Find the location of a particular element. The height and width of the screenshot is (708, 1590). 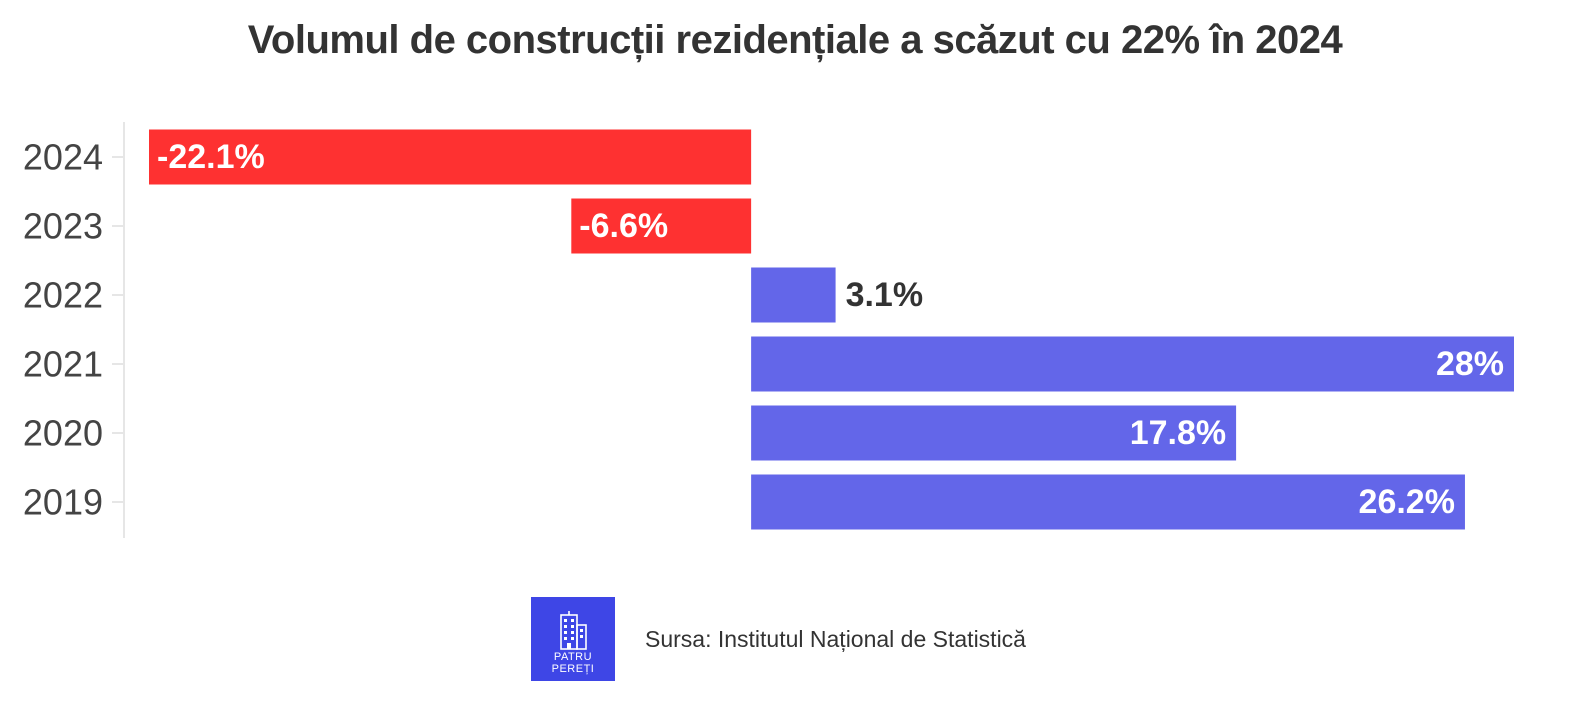

value-label-2020: 17.8% is located at coordinates (1178, 433).